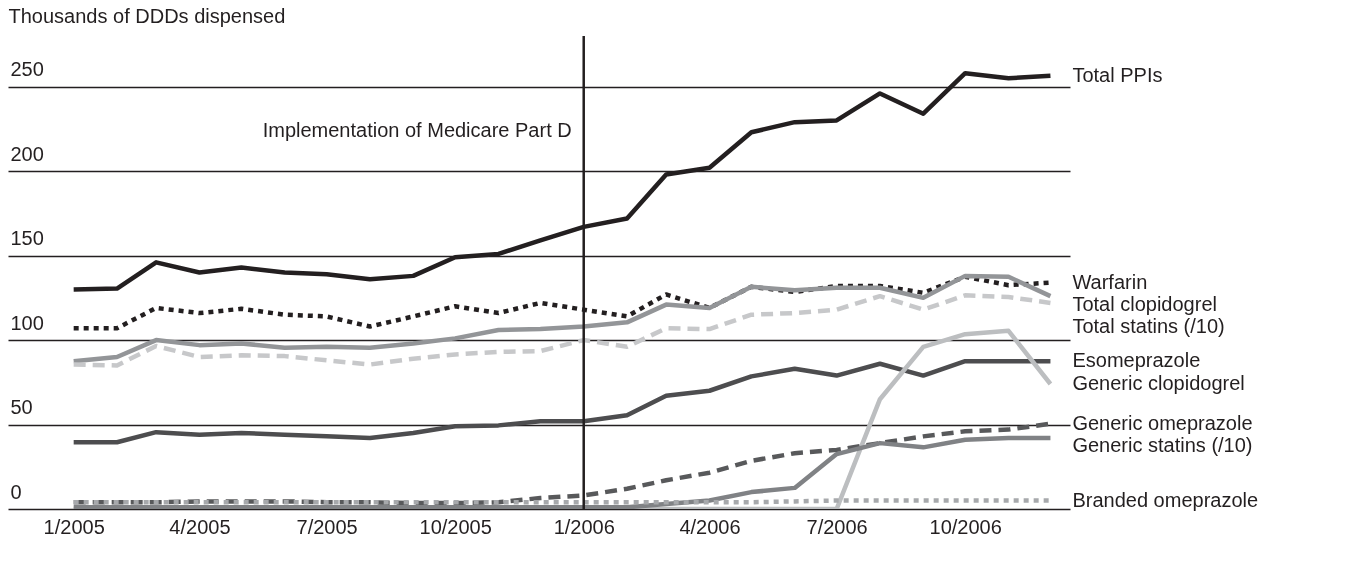 This screenshot has height=574, width=1346. Describe the element at coordinates (1165, 499) in the screenshot. I see `series-label: Branded omeprazole` at that location.